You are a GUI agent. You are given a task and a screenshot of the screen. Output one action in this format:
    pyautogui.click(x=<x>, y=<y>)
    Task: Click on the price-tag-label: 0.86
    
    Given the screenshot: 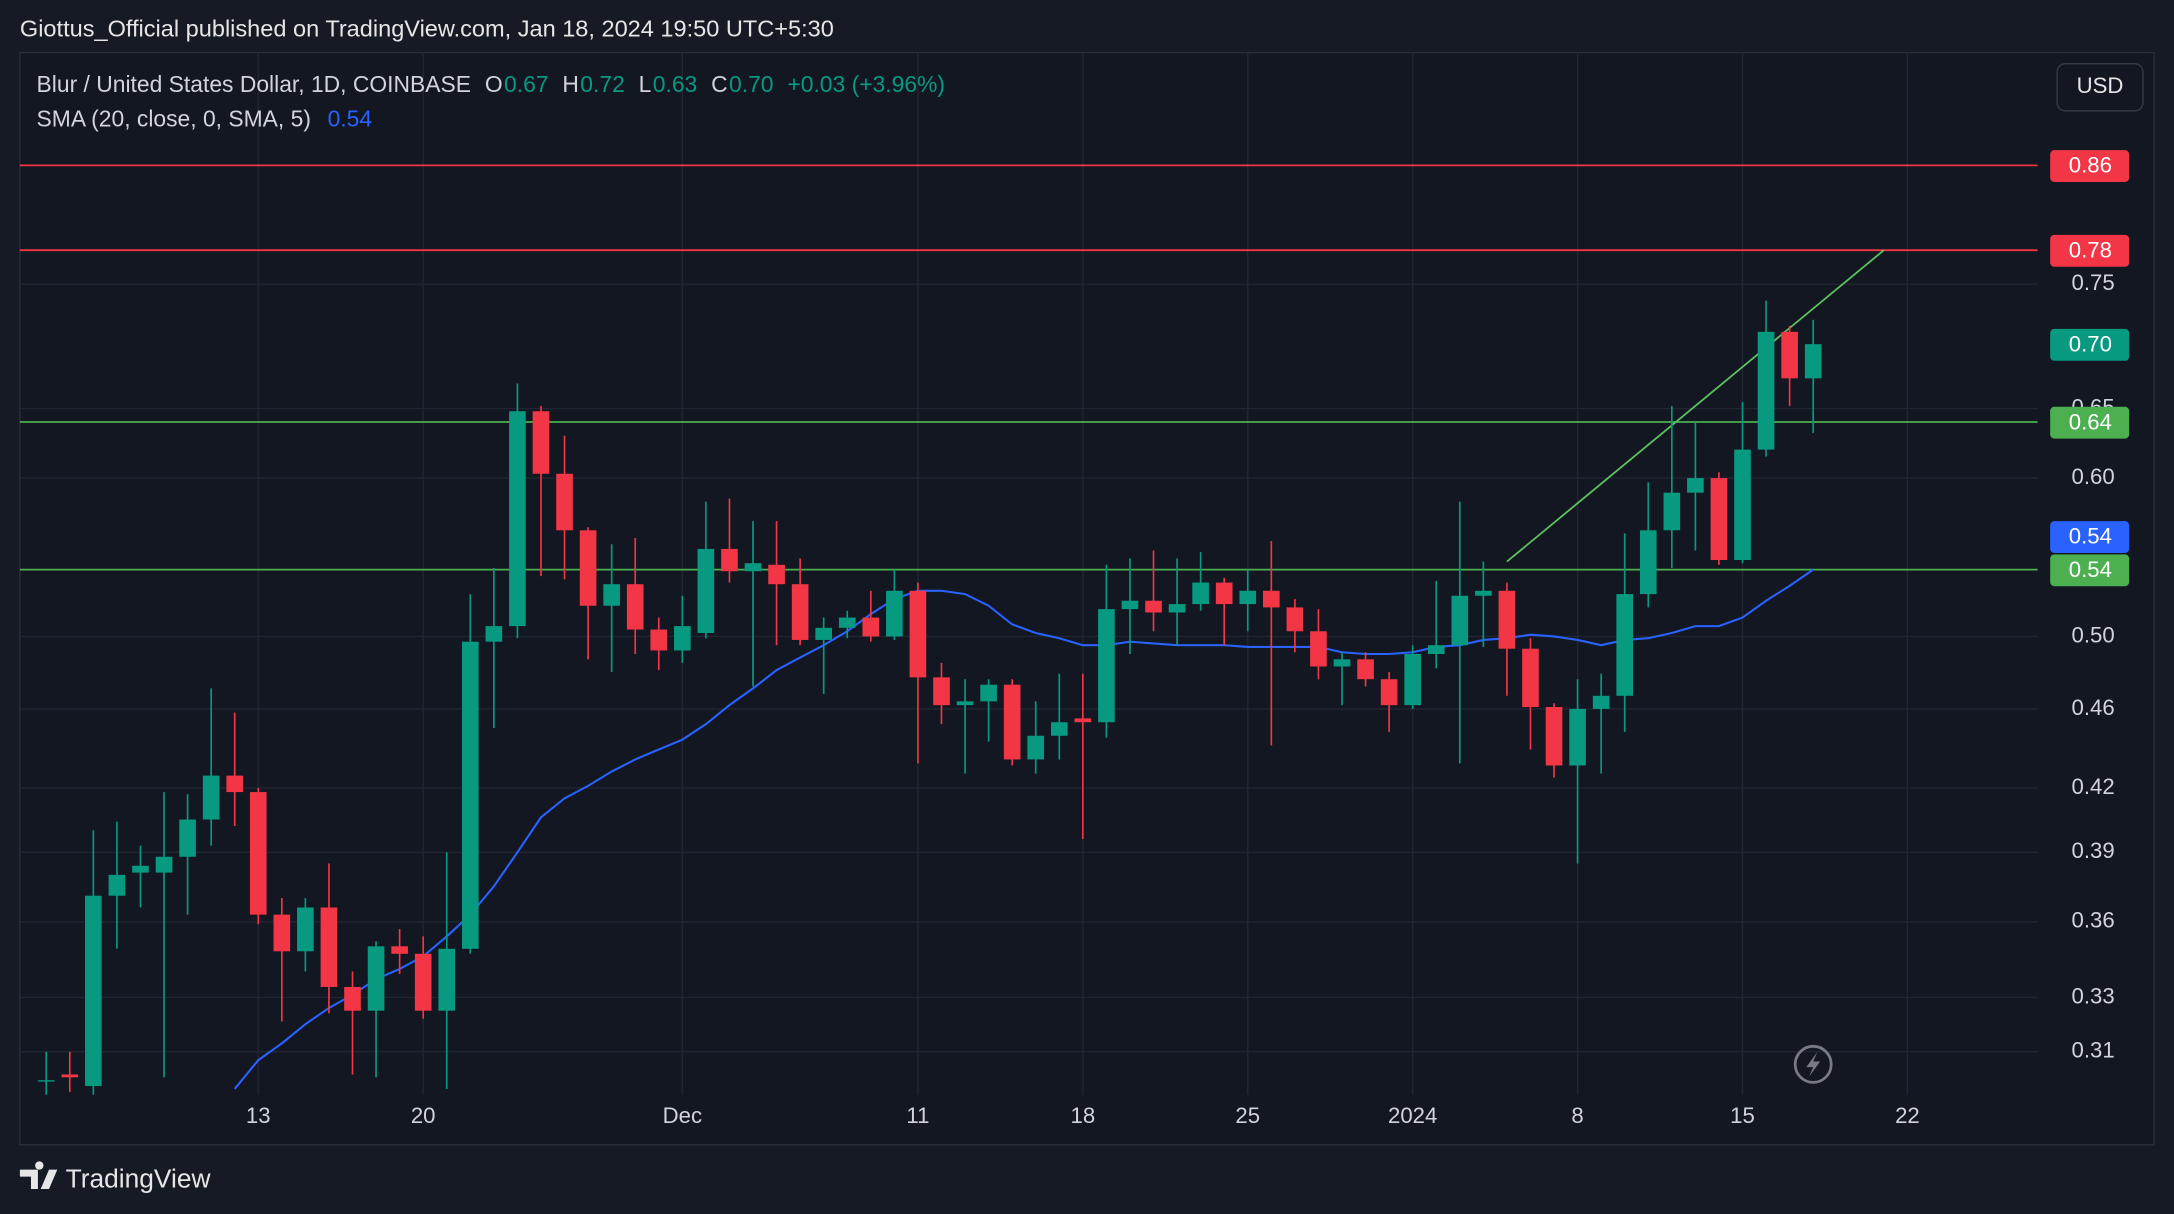 What is the action you would take?
    pyautogui.click(x=2090, y=165)
    